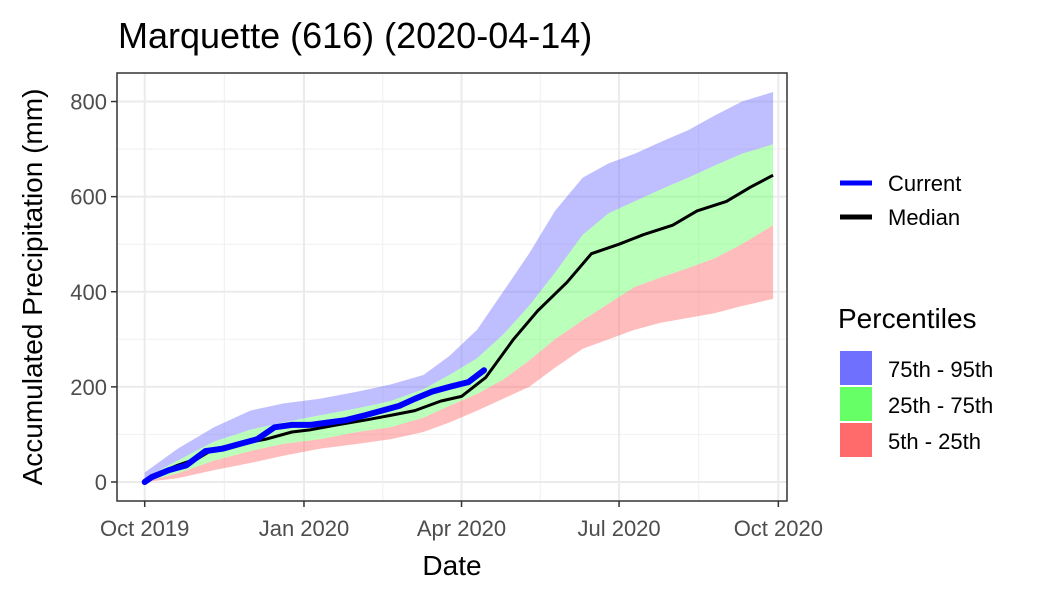 The width and height of the screenshot is (1050, 600). I want to click on legend-label-current: Current, so click(924, 183).